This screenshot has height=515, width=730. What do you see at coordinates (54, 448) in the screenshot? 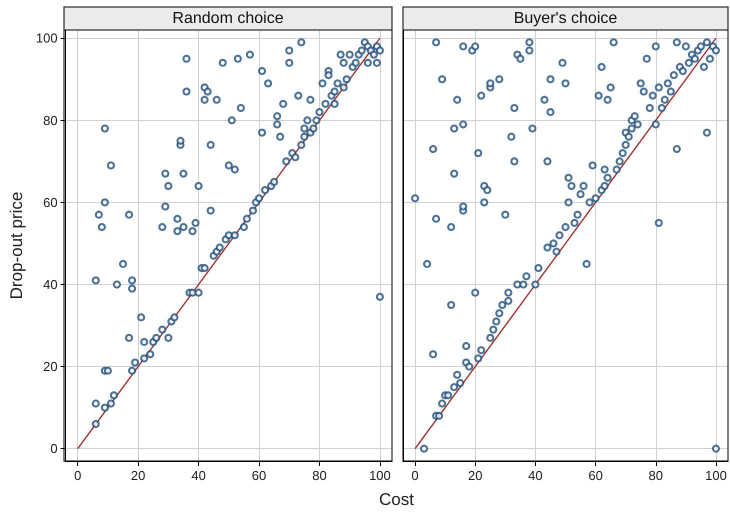
I see `y-tick-label: 0` at bounding box center [54, 448].